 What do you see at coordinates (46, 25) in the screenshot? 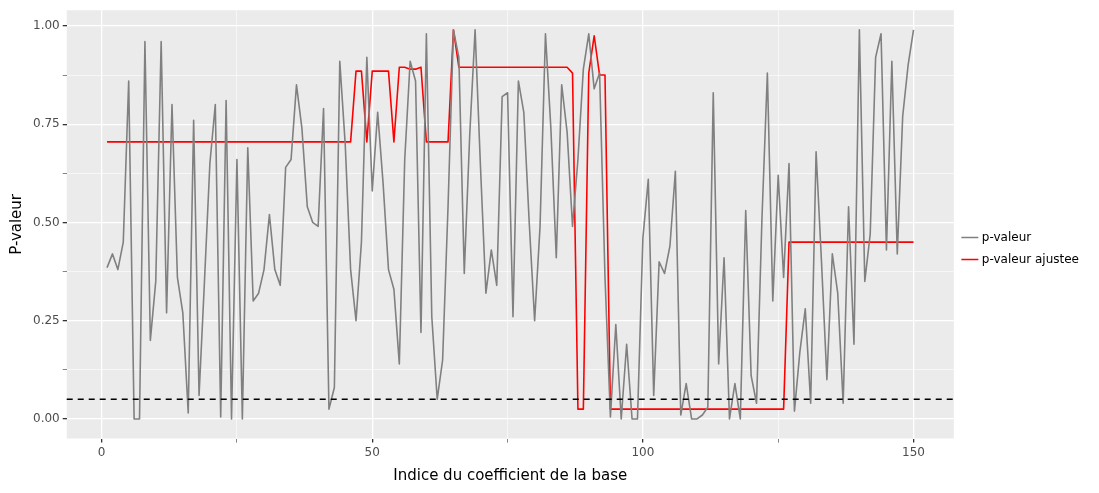
I see `y-tick-label: 1.00` at bounding box center [46, 25].